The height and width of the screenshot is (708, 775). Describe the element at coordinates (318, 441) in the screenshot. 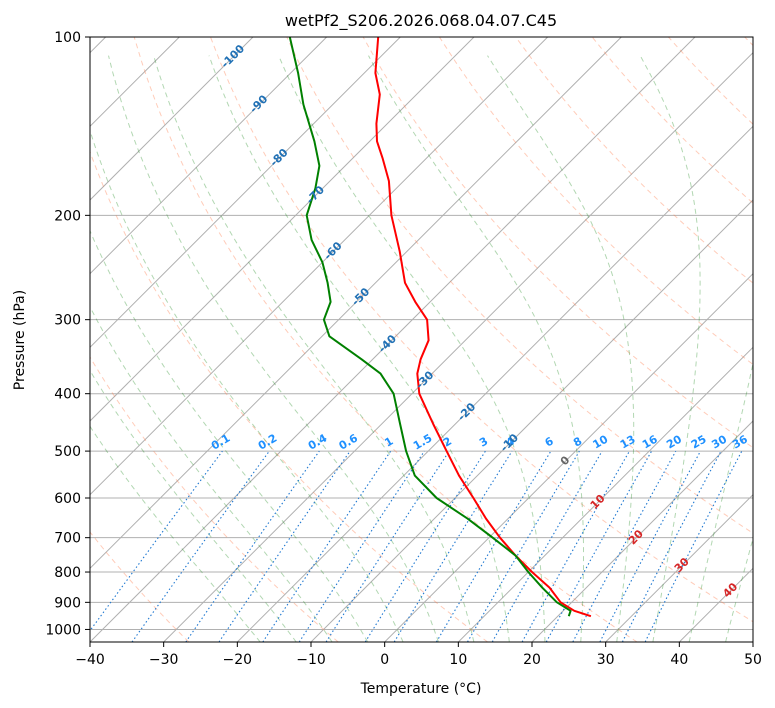

I see `mixing-ratio-label: 0.4` at that location.